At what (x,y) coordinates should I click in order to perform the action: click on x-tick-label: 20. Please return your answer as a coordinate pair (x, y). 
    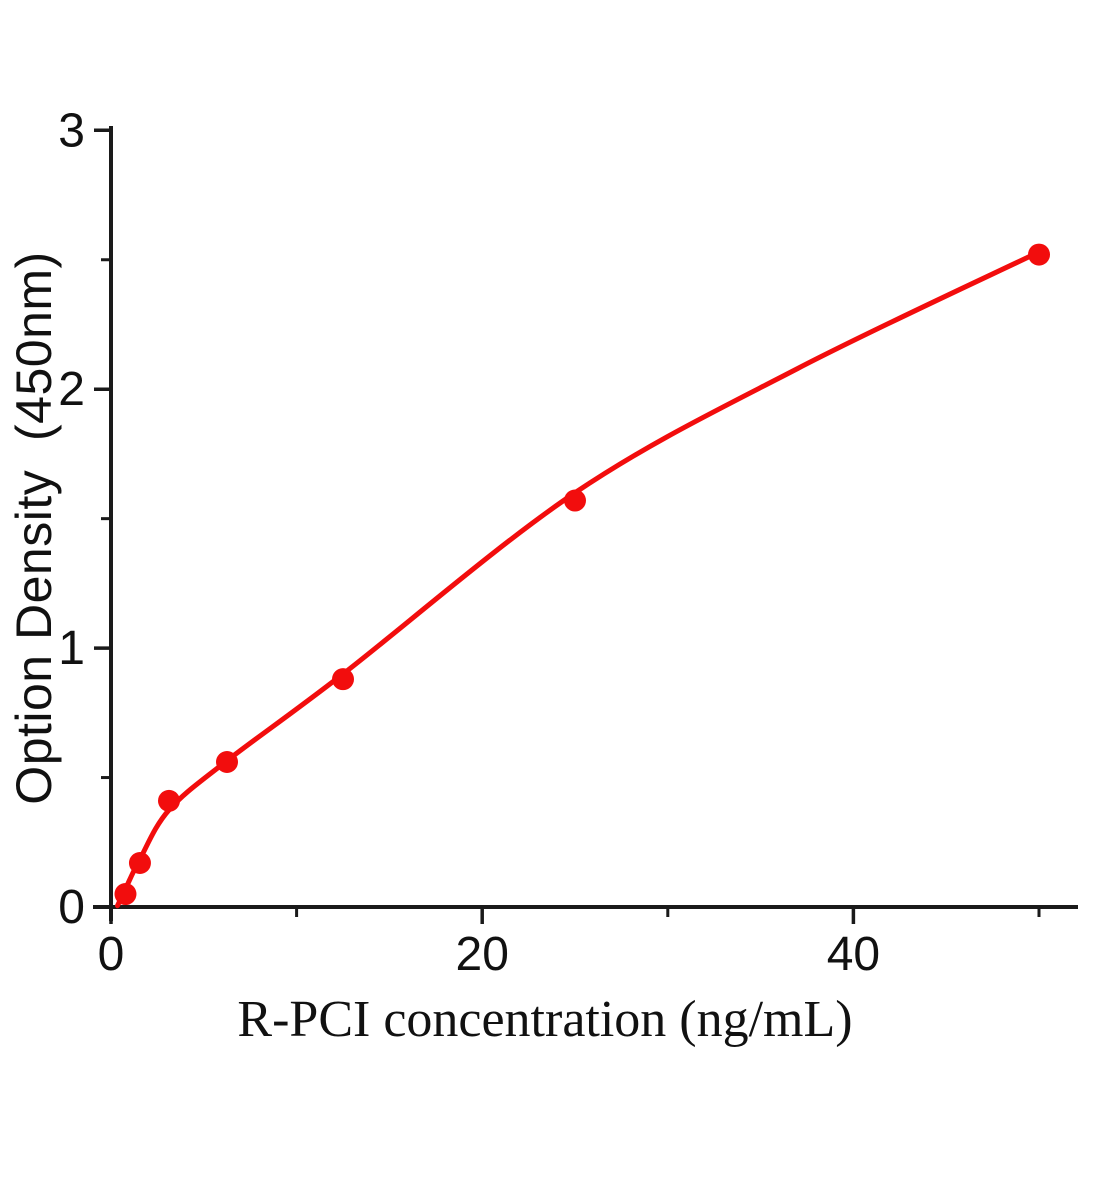
    Looking at the image, I should click on (482, 954).